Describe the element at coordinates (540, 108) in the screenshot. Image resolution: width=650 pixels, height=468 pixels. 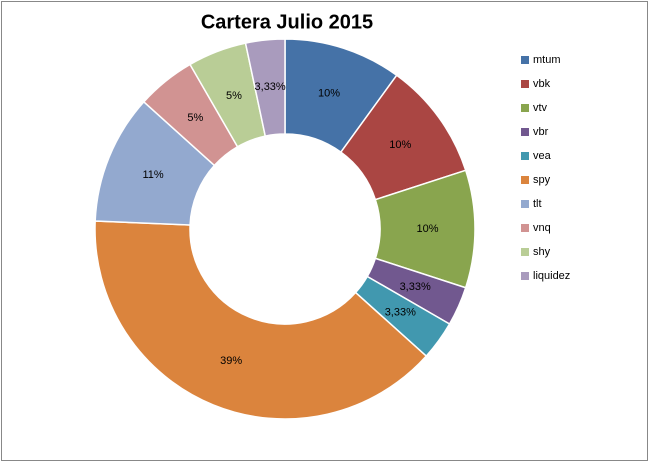
I see `legend-label: vtv` at that location.